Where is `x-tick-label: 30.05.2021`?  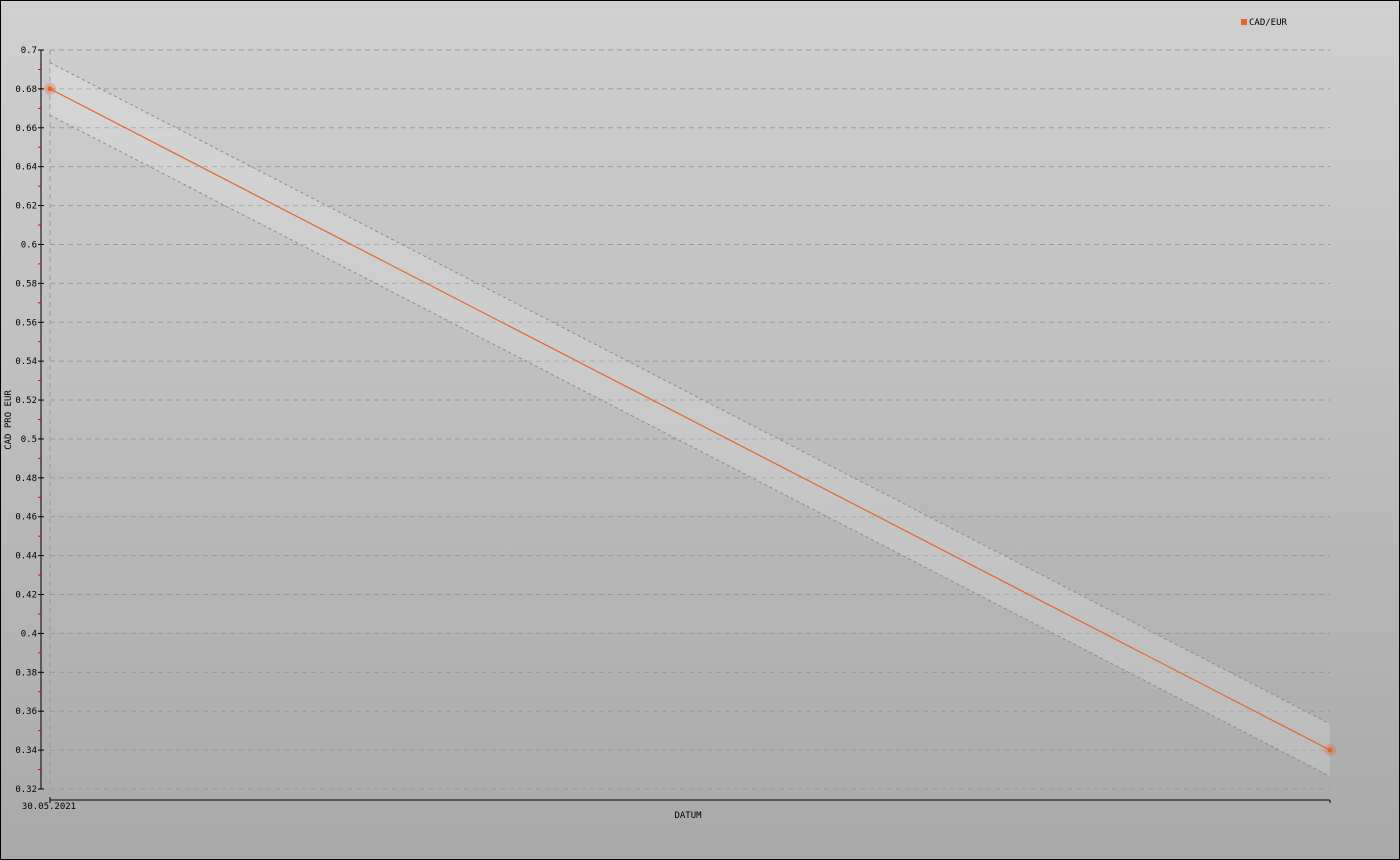
x-tick-label: 30.05.2021 is located at coordinates (49, 807).